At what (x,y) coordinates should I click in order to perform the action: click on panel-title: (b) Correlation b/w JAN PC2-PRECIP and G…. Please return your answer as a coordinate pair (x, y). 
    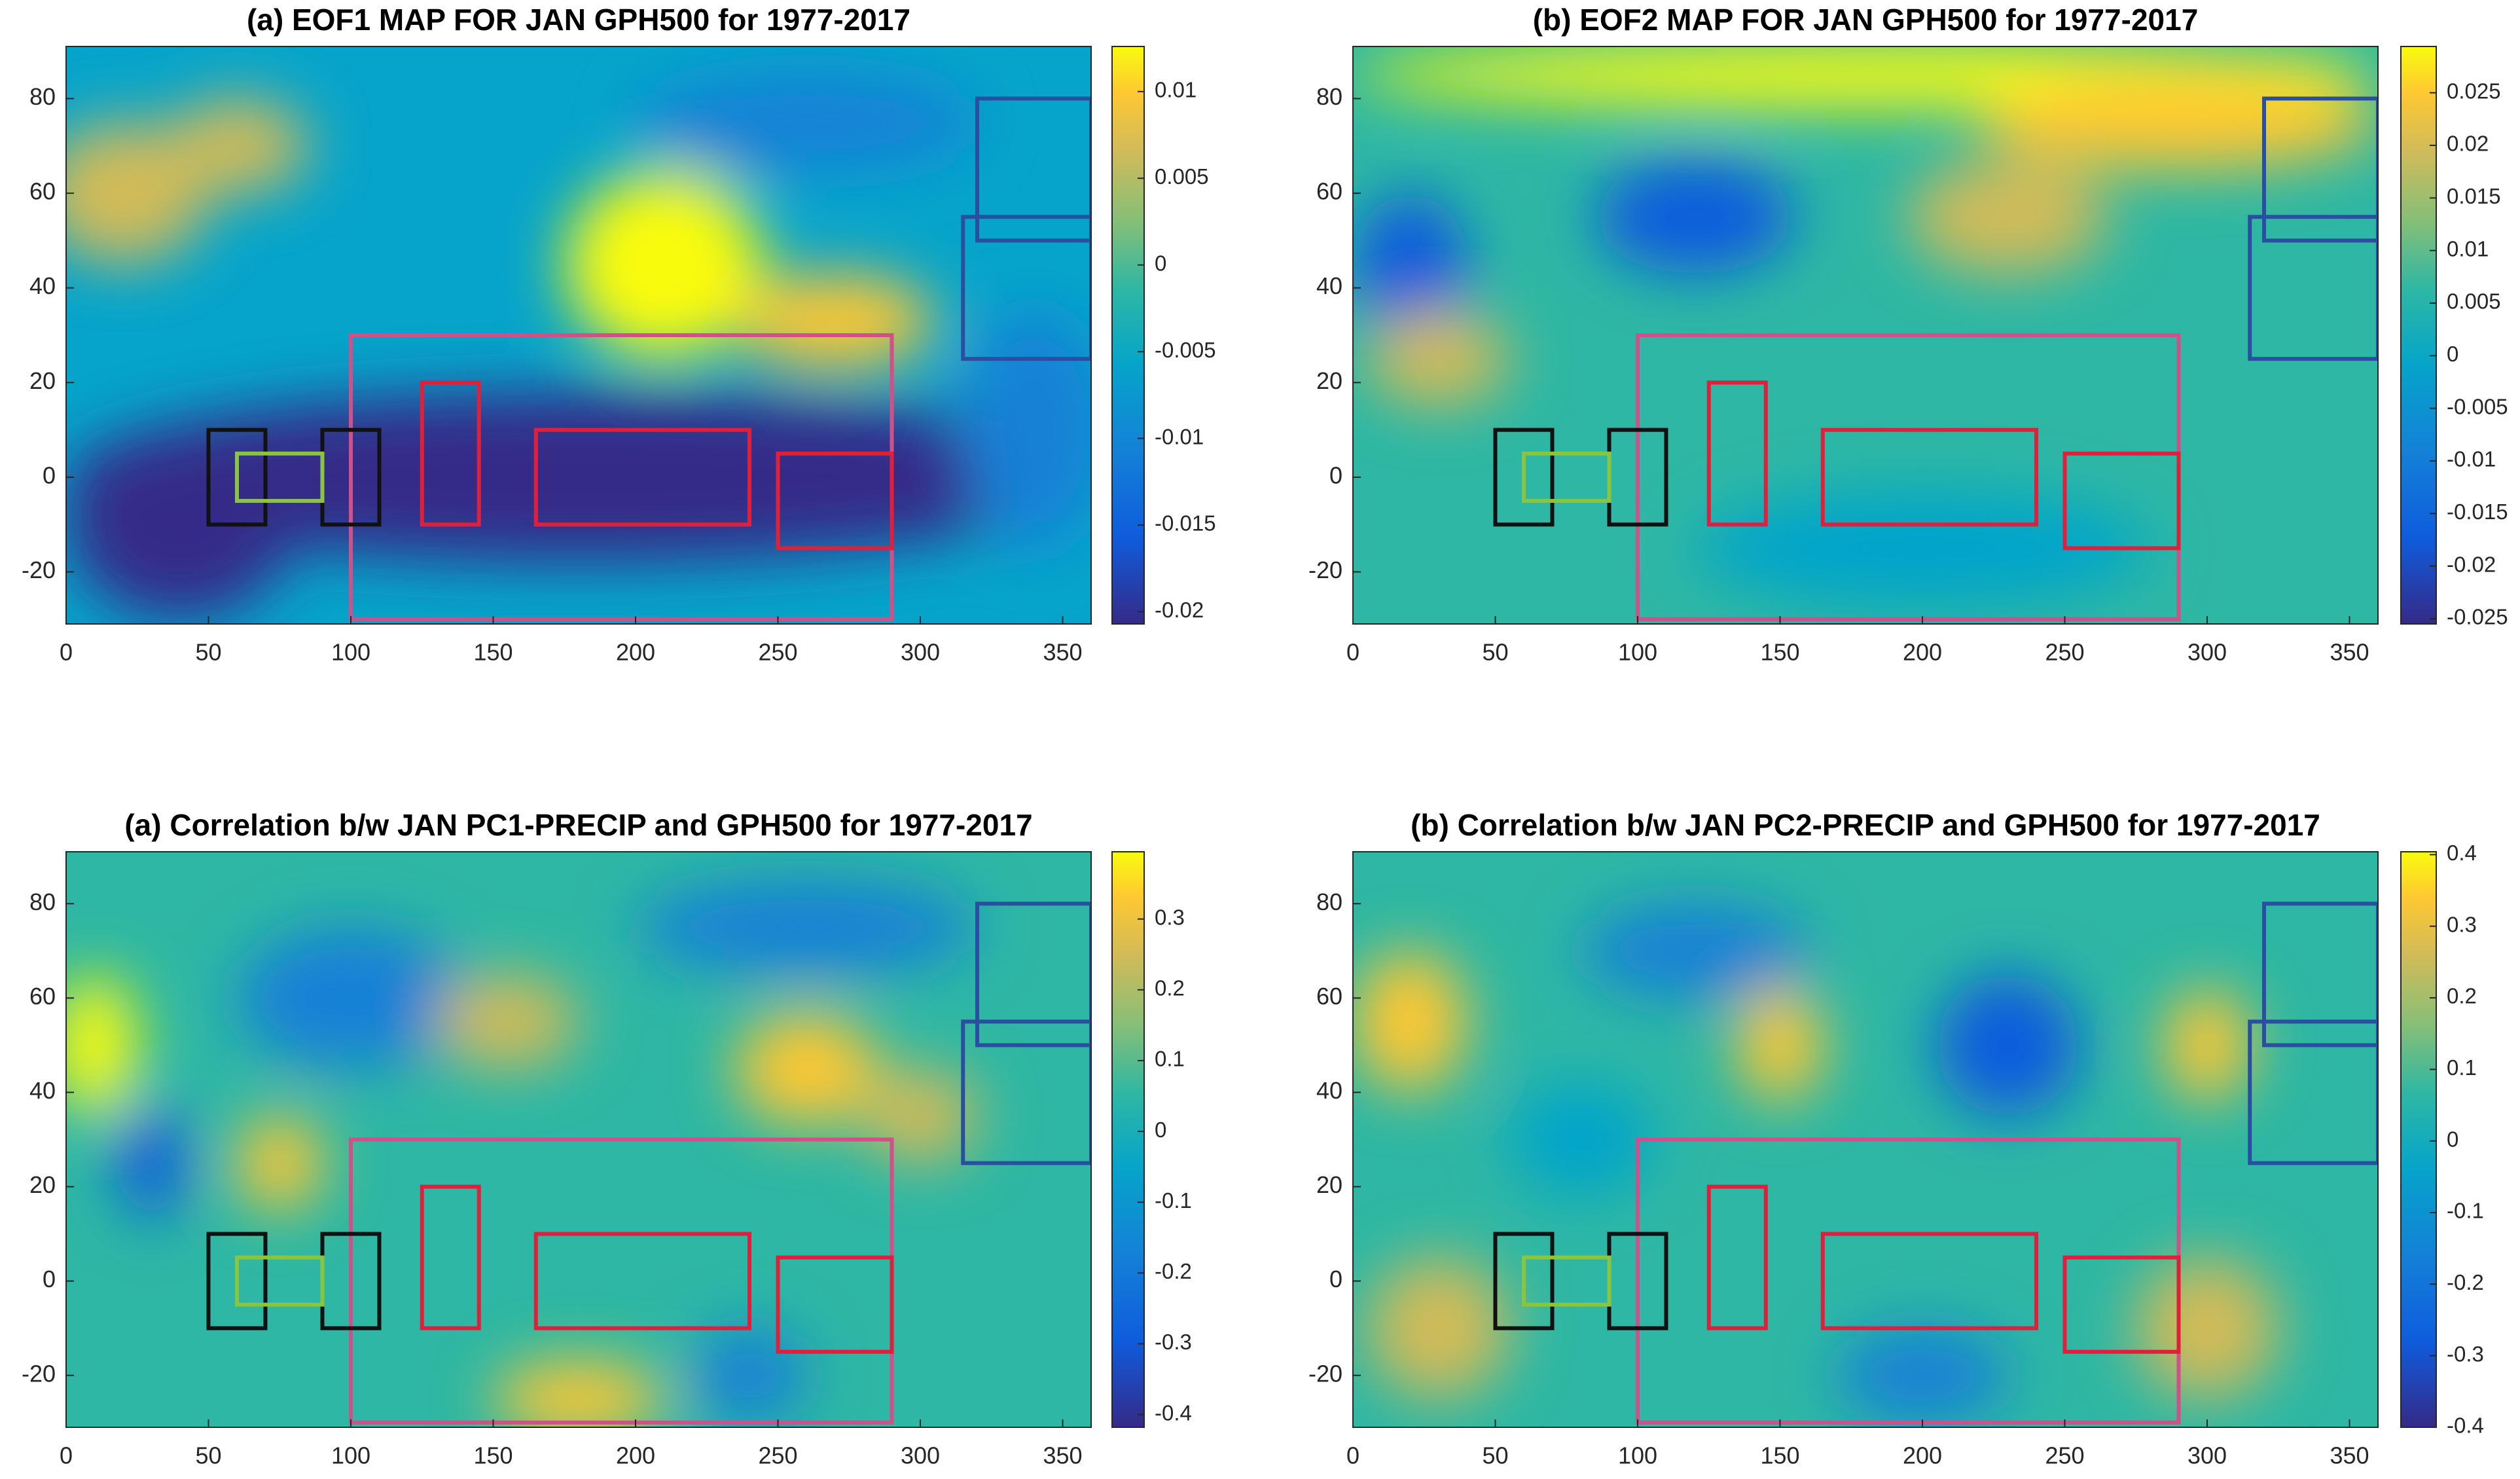
    Looking at the image, I should click on (1865, 825).